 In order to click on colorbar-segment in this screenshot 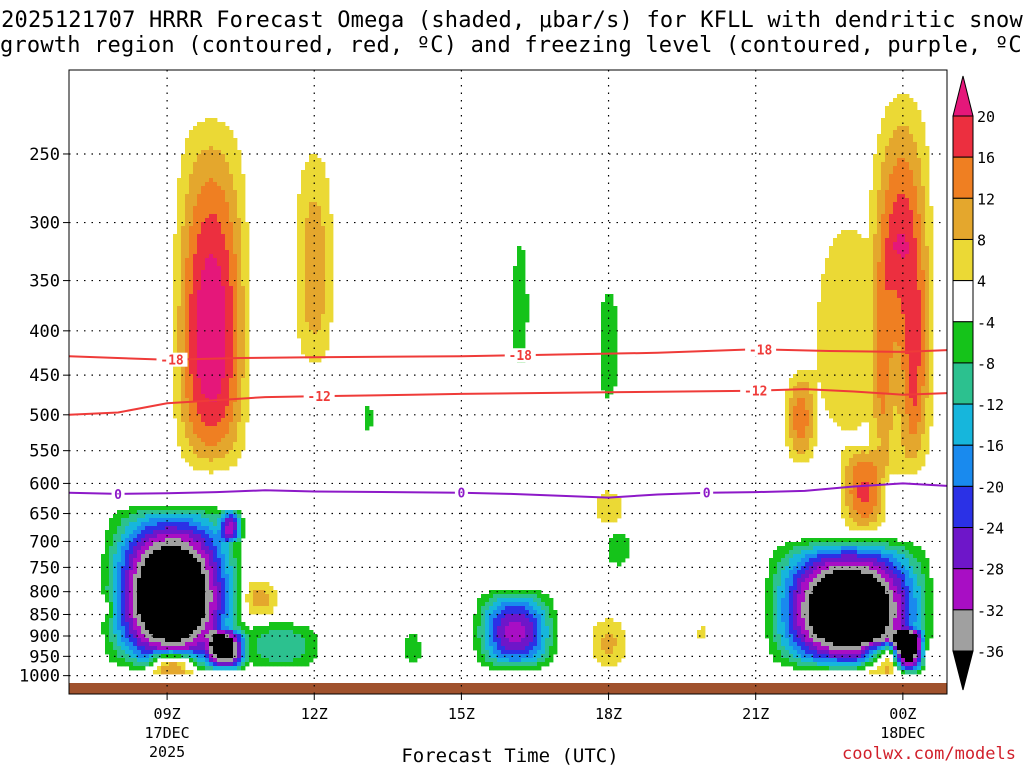, I will do `click(963, 507)`.